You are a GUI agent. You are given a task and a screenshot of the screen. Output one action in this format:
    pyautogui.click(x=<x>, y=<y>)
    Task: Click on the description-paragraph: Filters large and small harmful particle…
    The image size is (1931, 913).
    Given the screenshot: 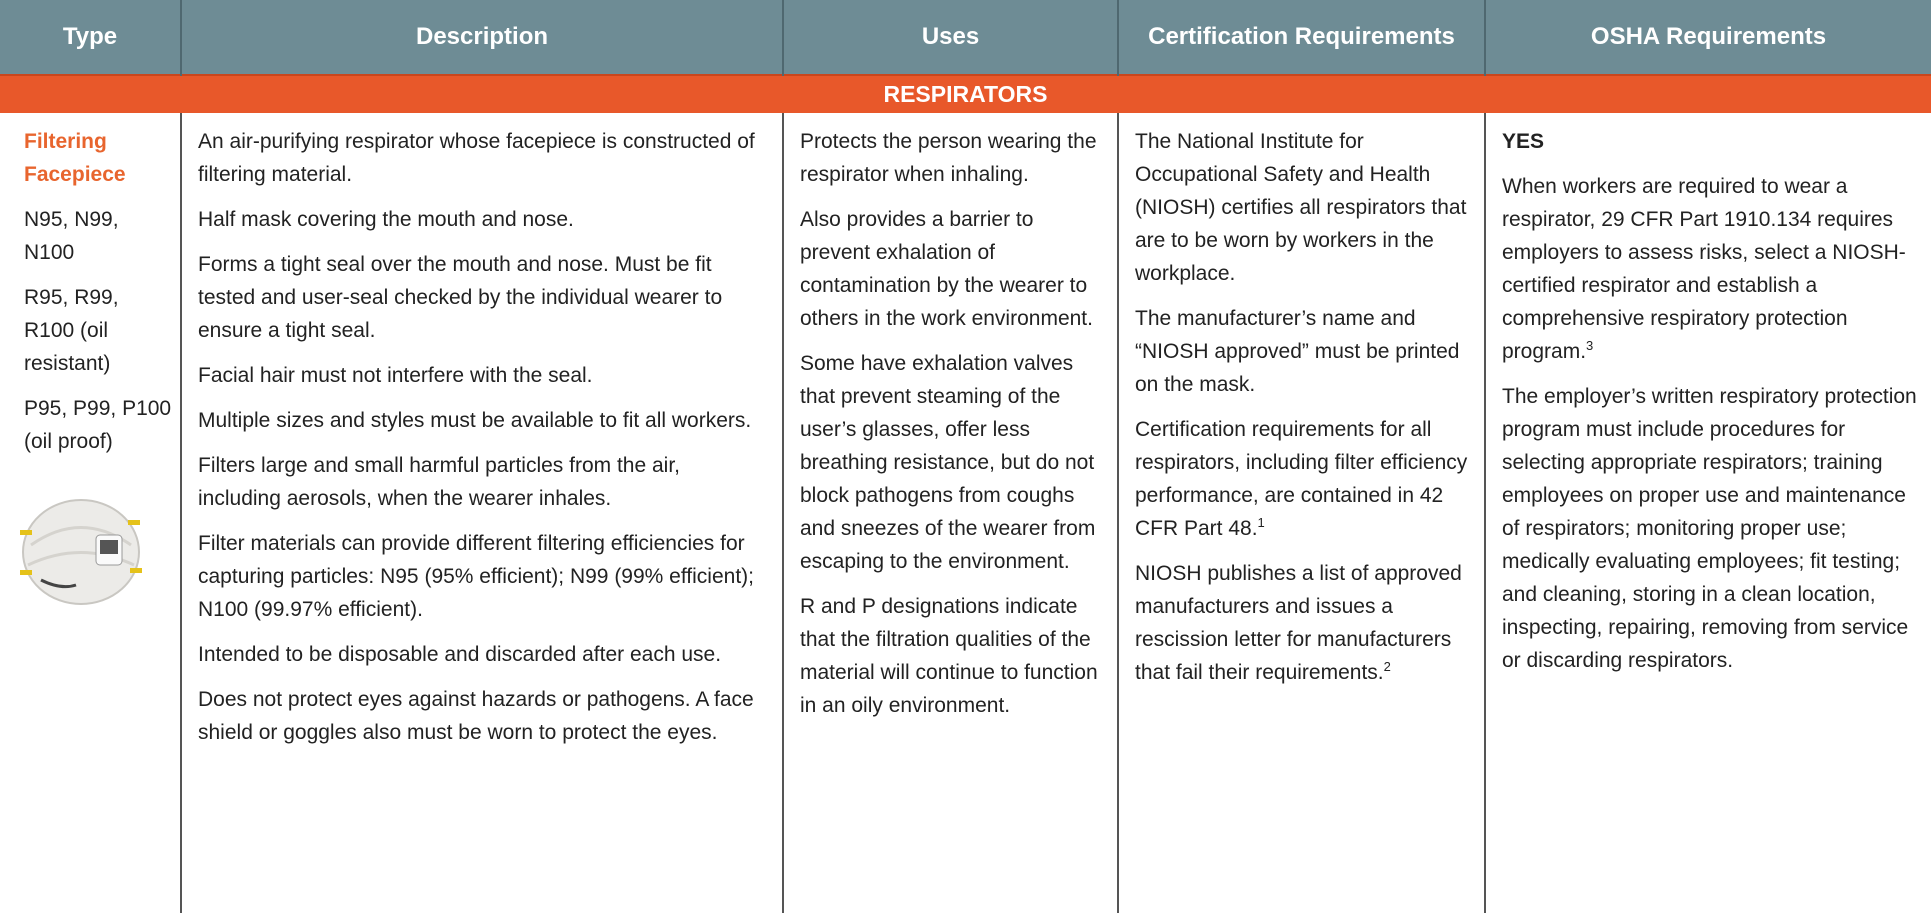 What is the action you would take?
    pyautogui.click(x=439, y=482)
    